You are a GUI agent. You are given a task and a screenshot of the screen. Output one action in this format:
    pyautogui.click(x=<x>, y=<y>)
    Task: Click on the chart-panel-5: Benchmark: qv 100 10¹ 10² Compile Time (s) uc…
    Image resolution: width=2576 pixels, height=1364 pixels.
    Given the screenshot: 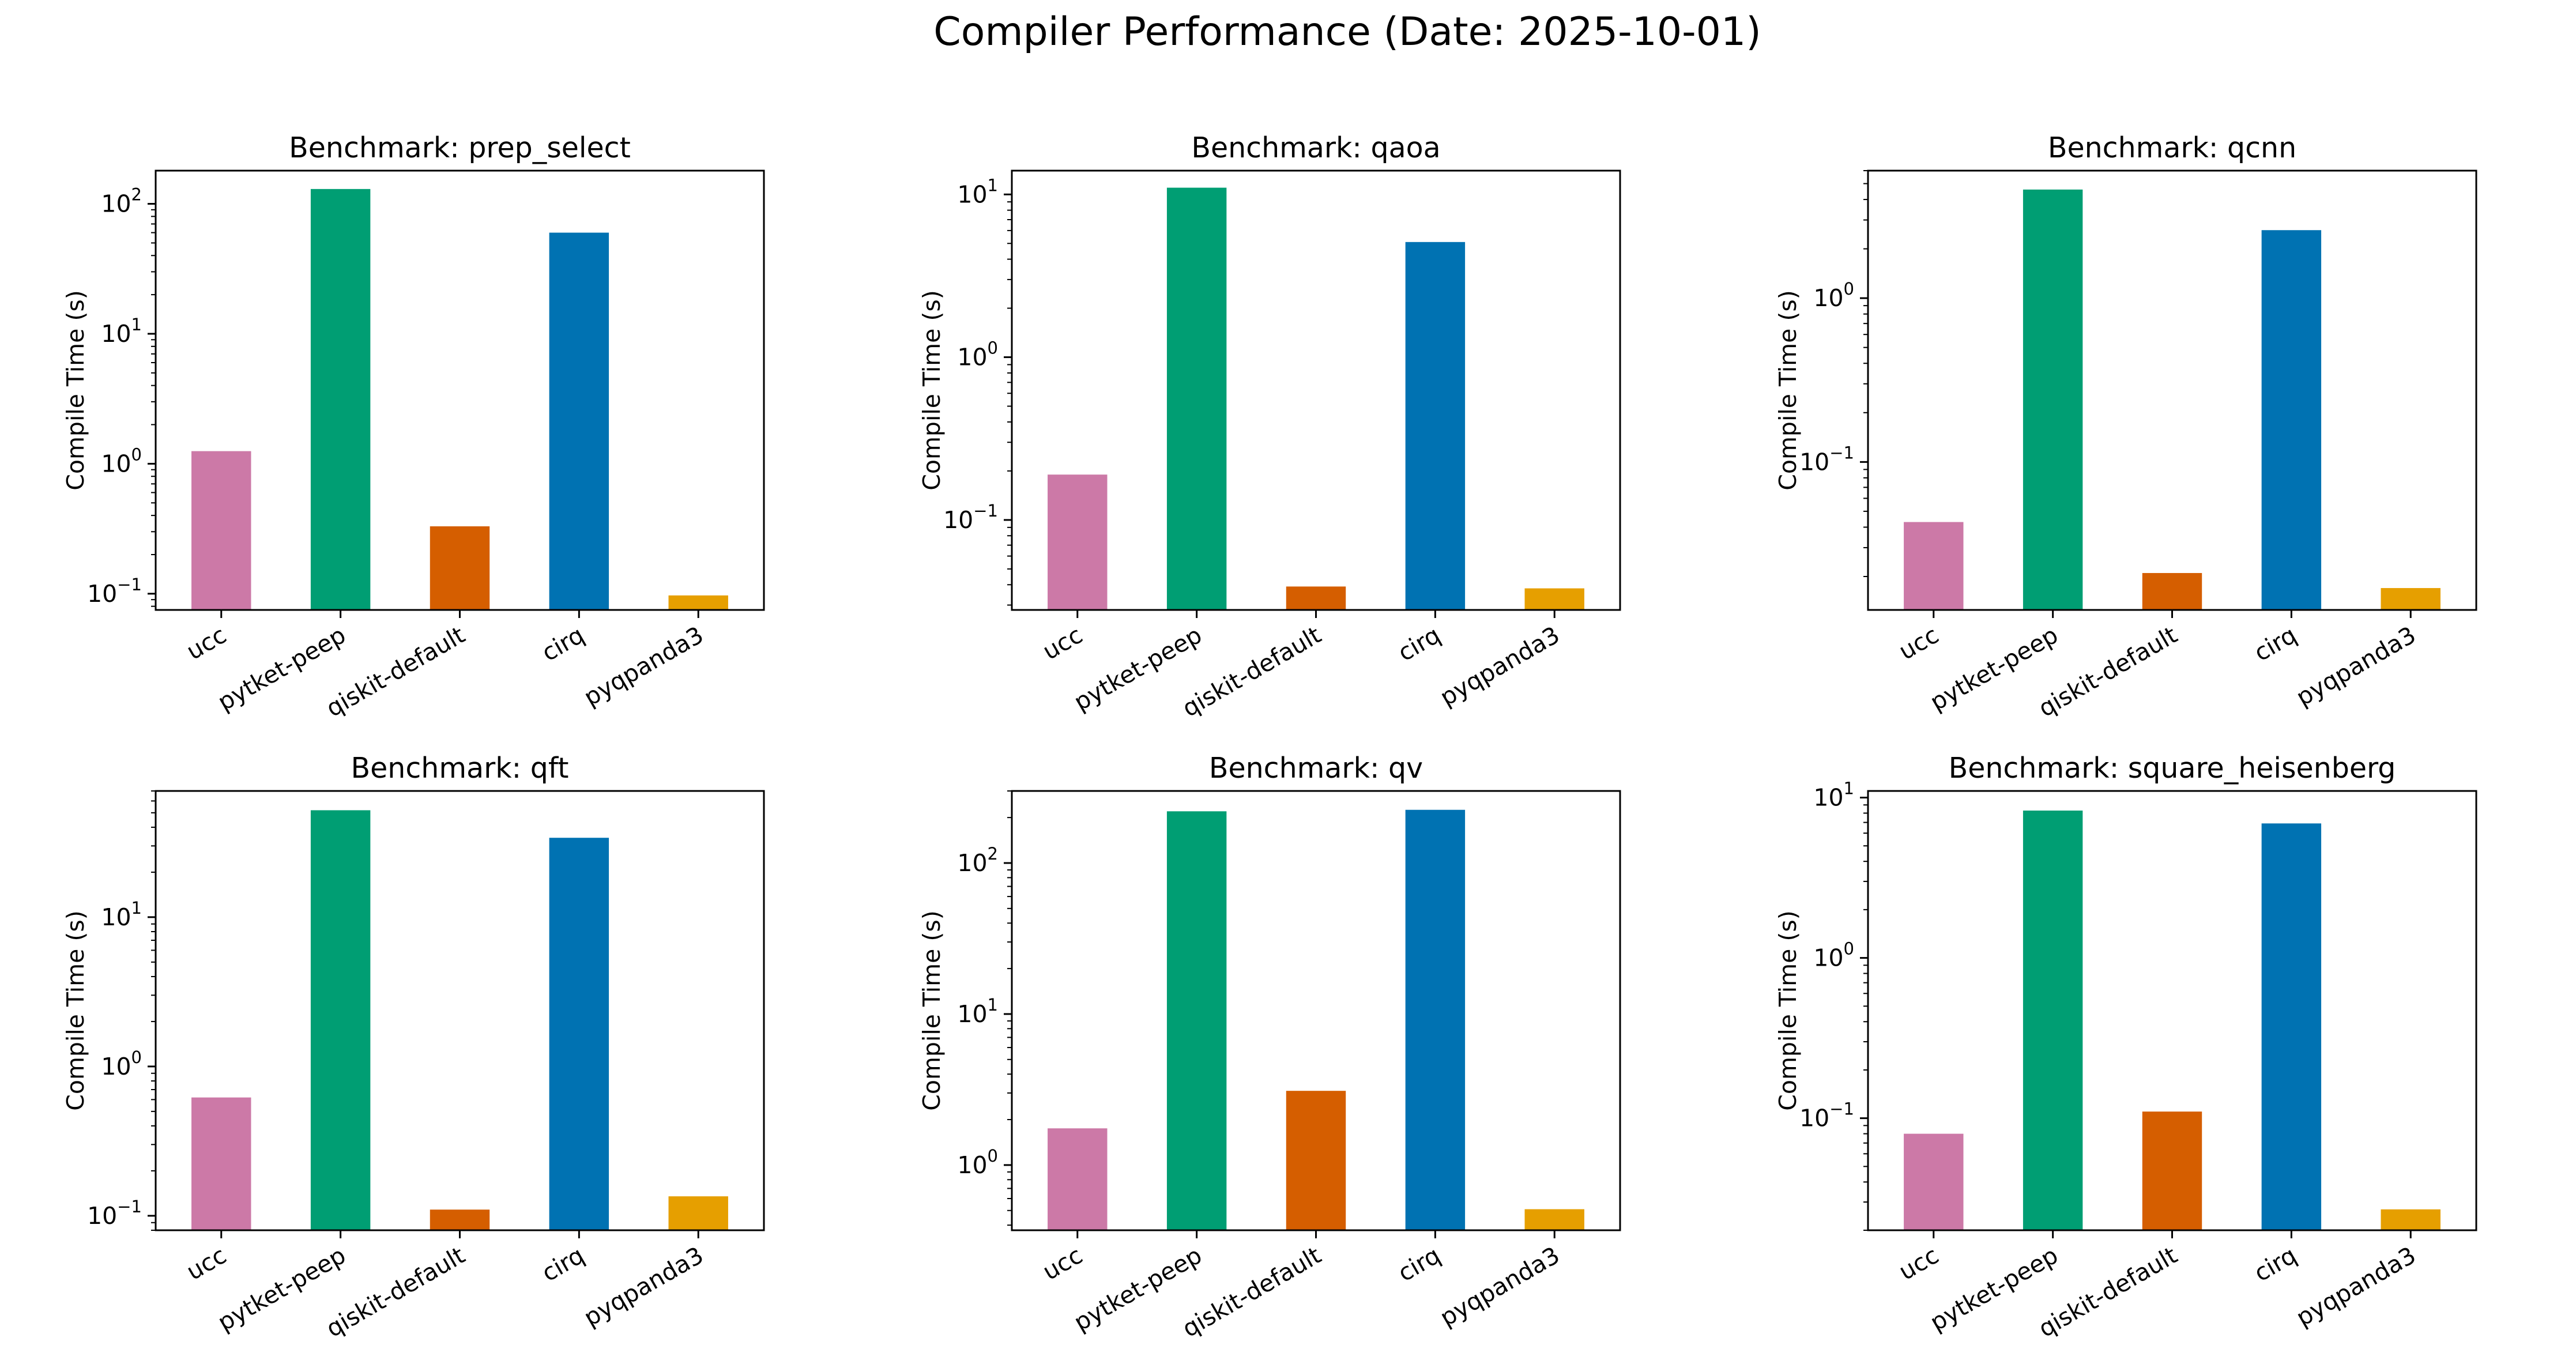 What is the action you would take?
    pyautogui.click(x=1269, y=1047)
    